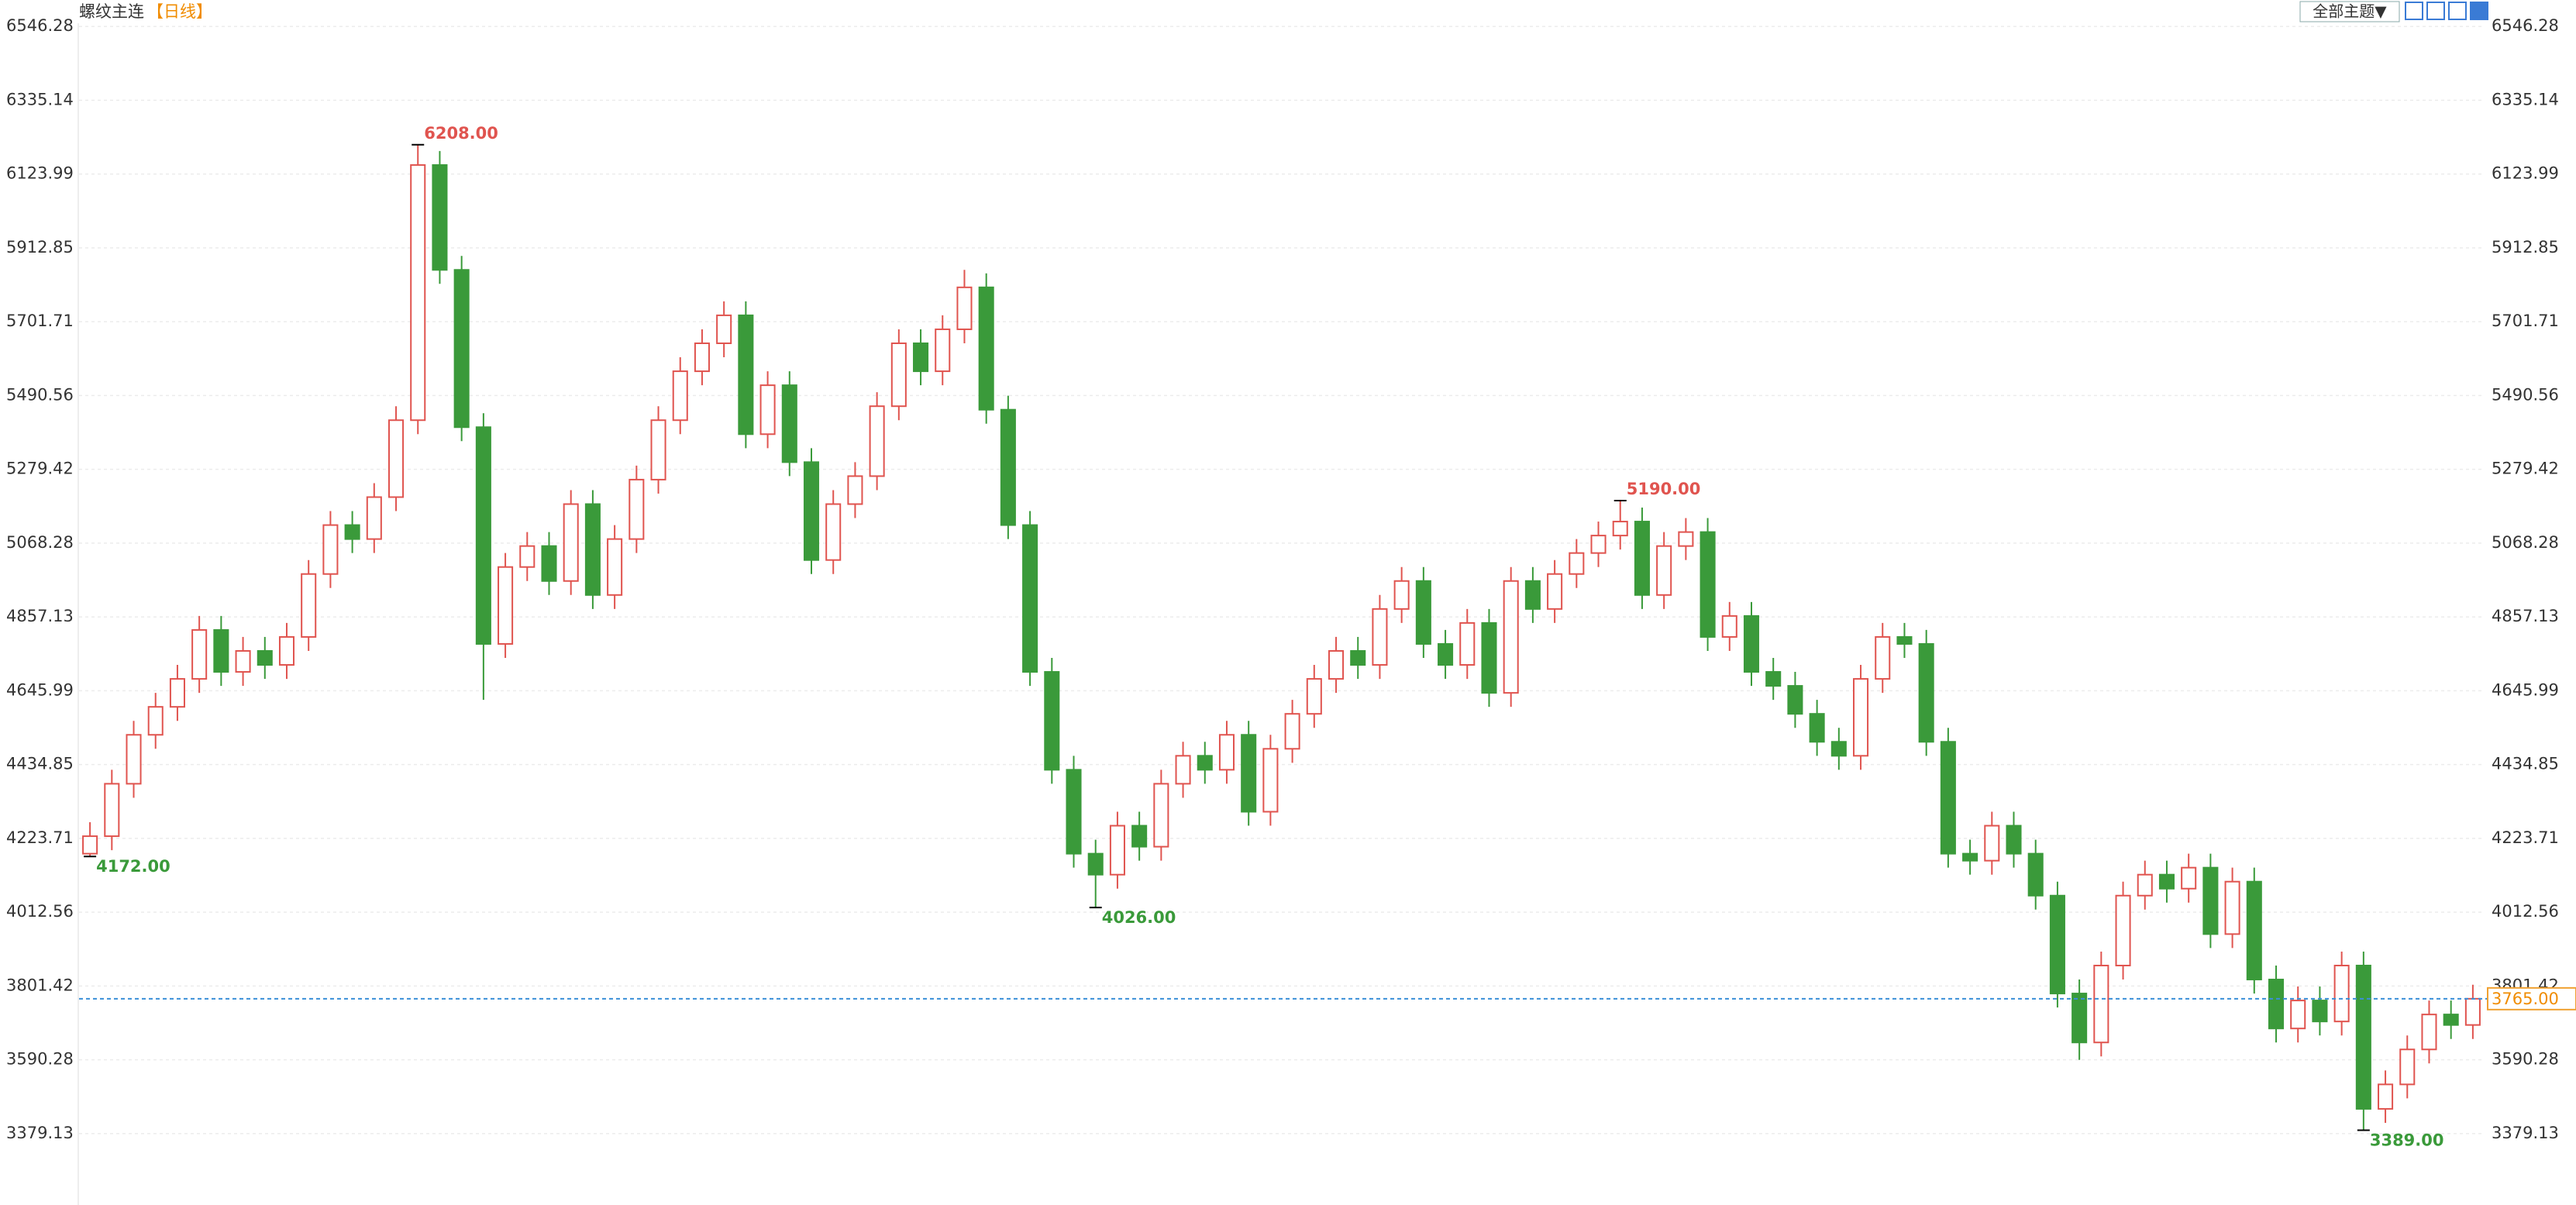 The height and width of the screenshot is (1205, 2576). I want to click on extreme-label: 5190.00, so click(1664, 489).